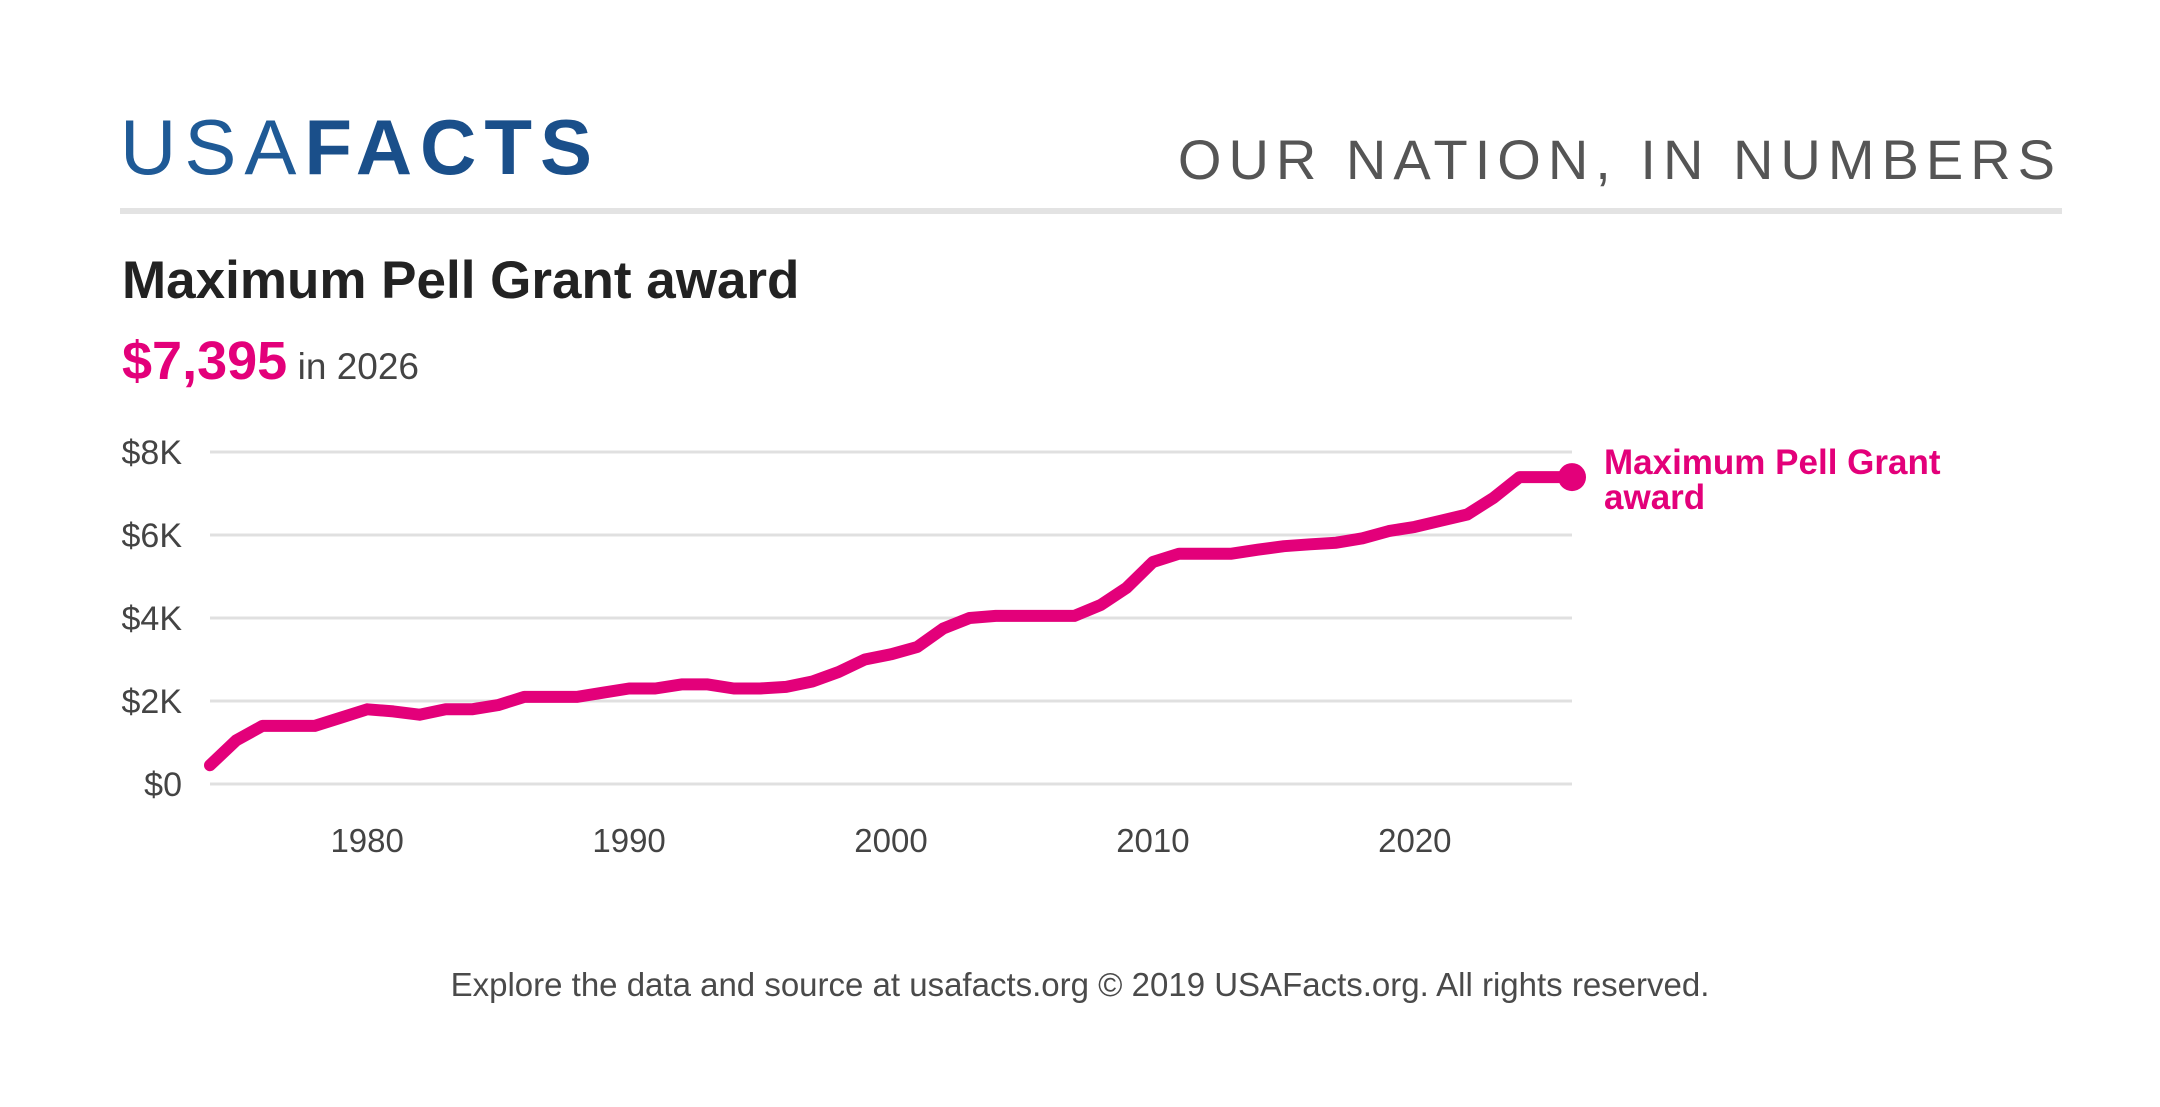 This screenshot has height=1107, width=2160. I want to click on x-tick-label: 2020, so click(1414, 840).